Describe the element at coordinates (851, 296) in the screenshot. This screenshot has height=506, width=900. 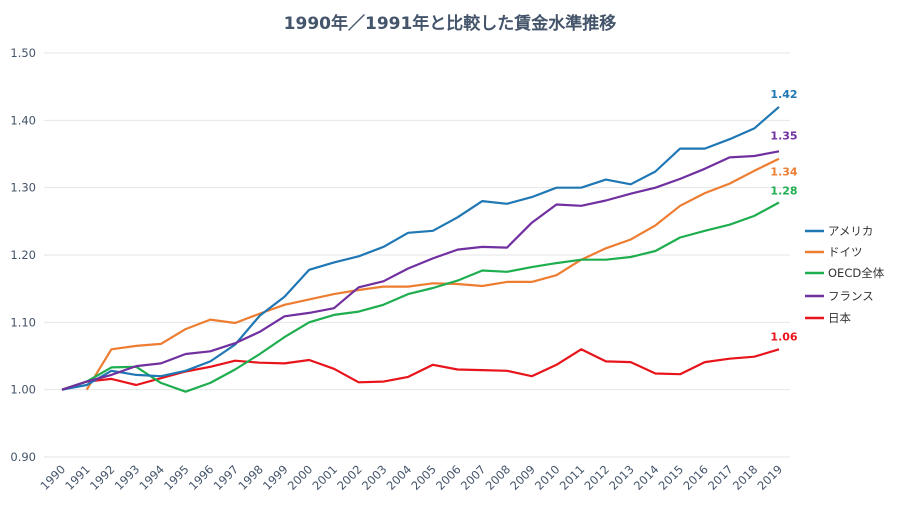
I see `legend-label: フランス` at that location.